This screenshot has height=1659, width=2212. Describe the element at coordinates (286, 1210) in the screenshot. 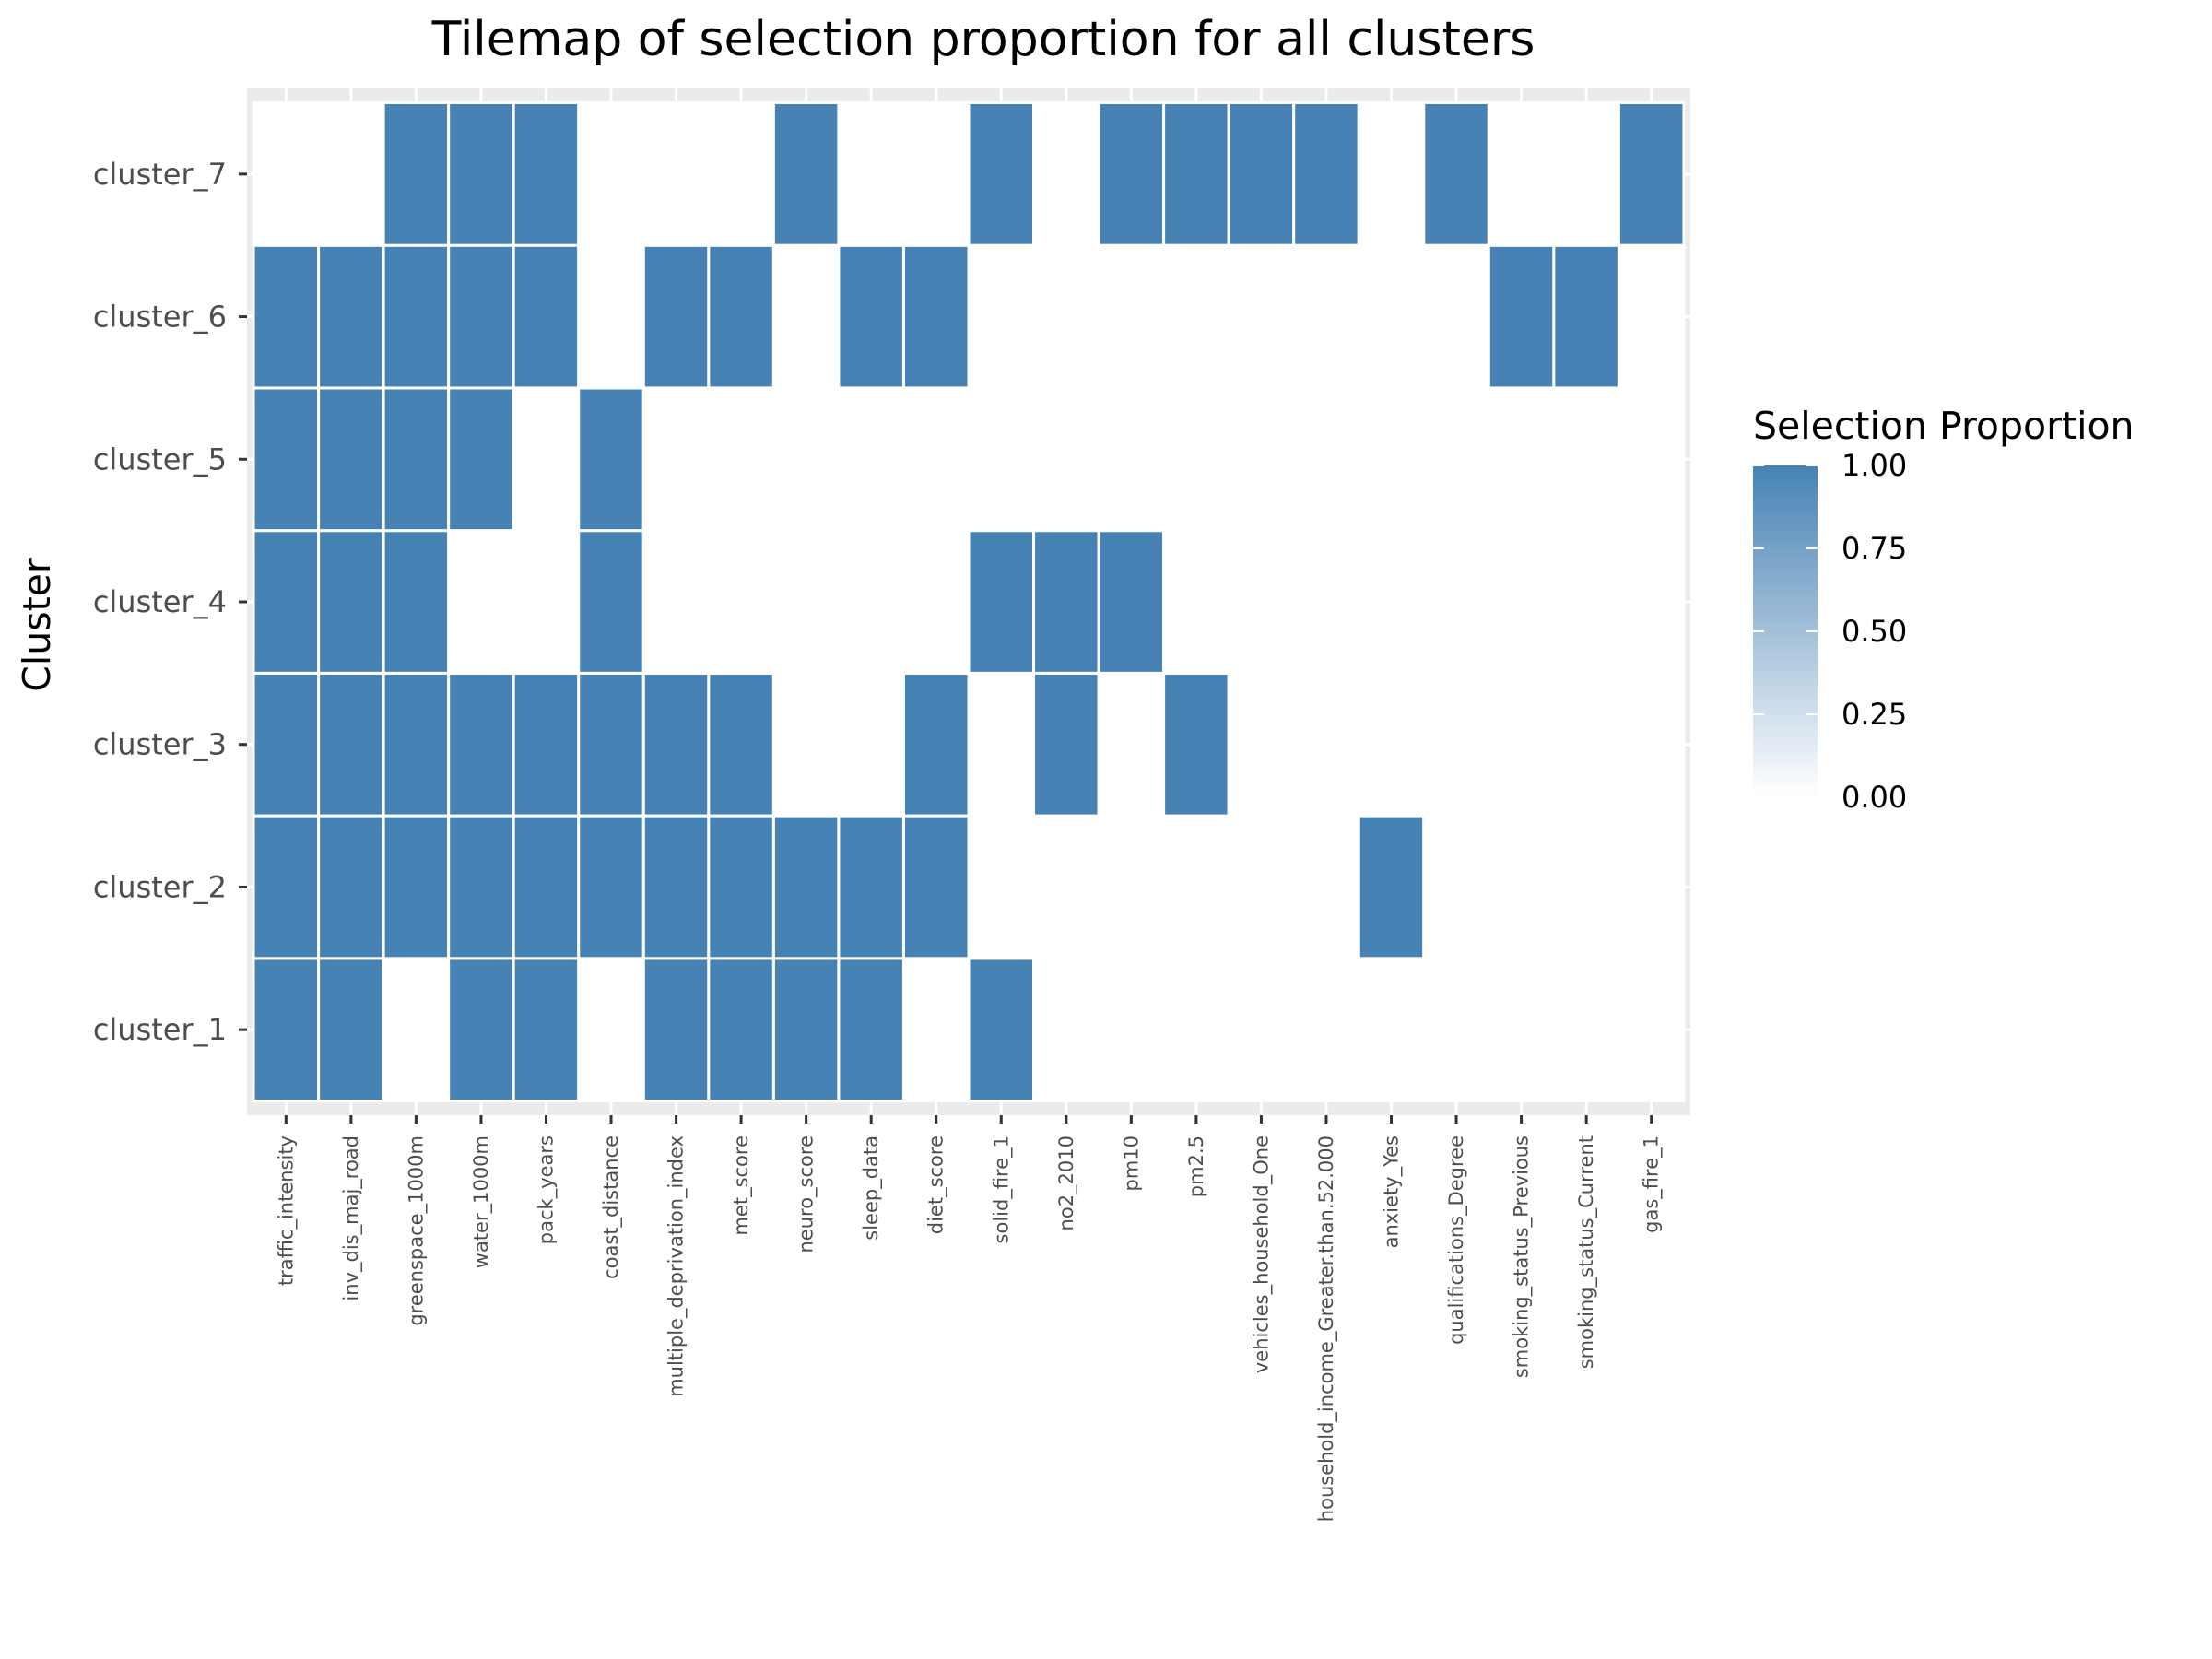

I see `x-tick-label: traffic_intensity` at that location.